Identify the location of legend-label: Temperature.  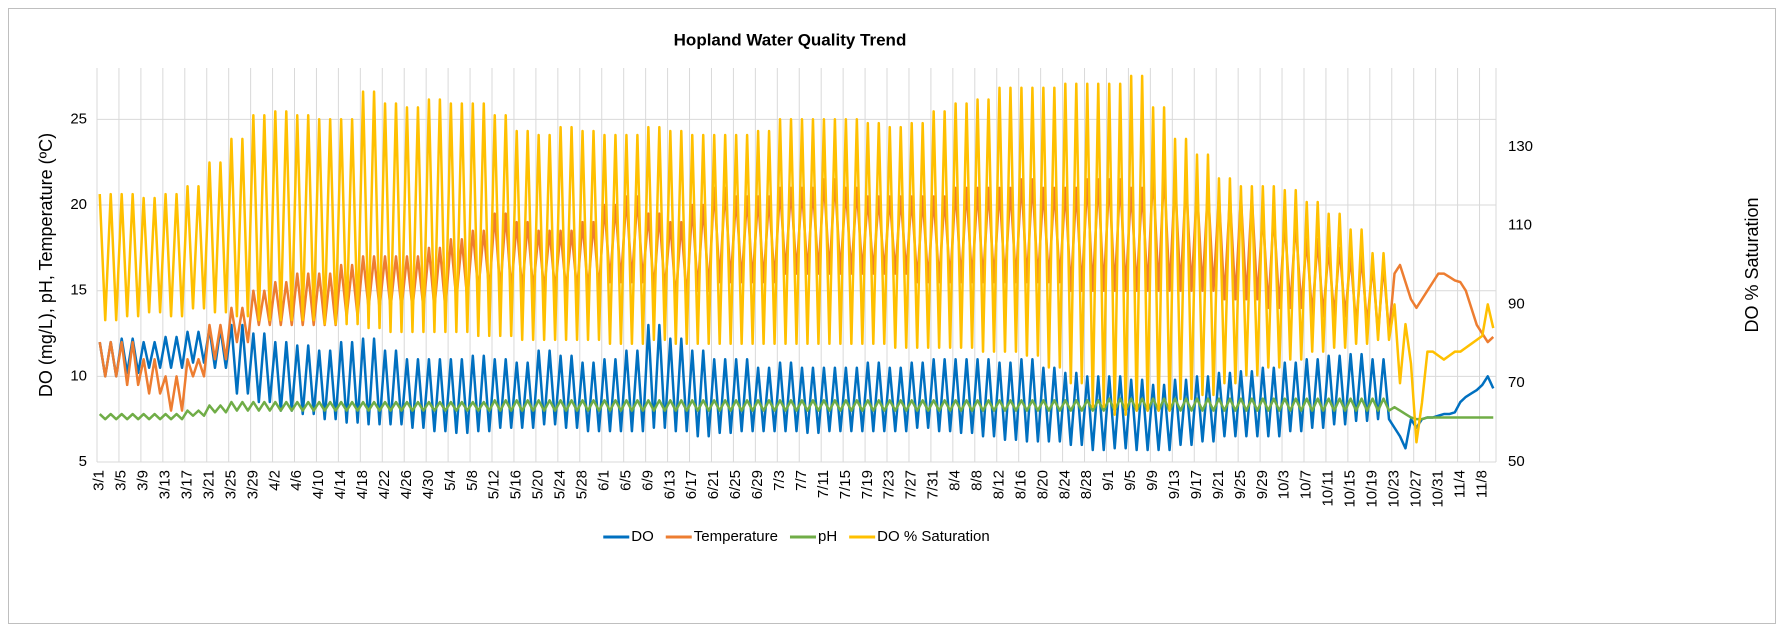
(736, 536).